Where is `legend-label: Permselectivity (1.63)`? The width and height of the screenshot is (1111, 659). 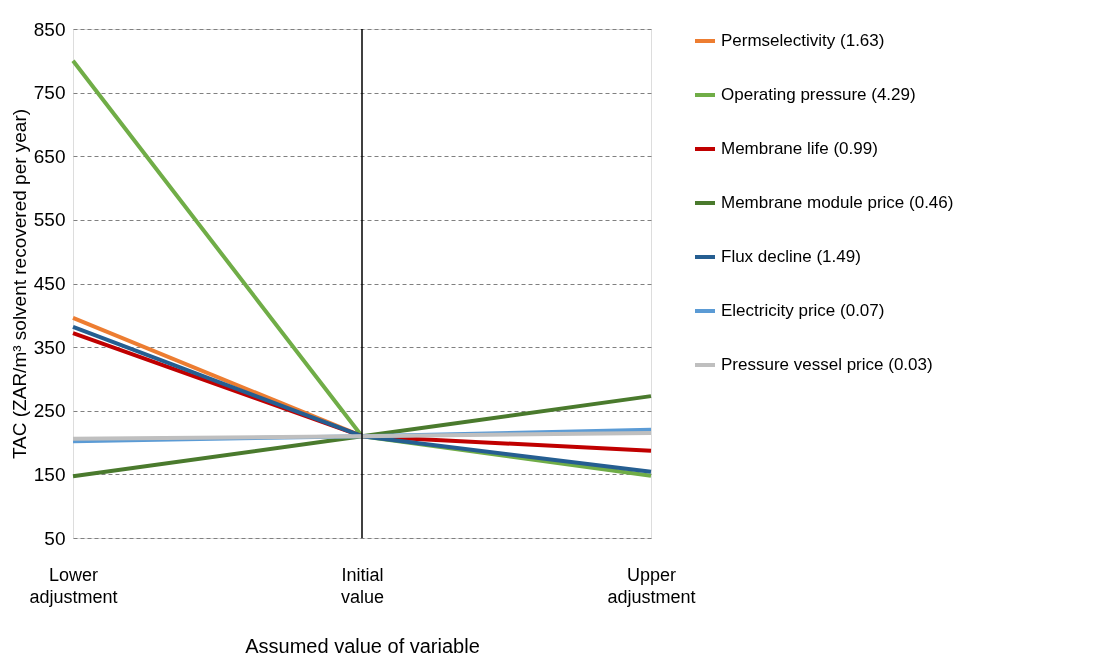 legend-label: Permselectivity (1.63) is located at coordinates (803, 40).